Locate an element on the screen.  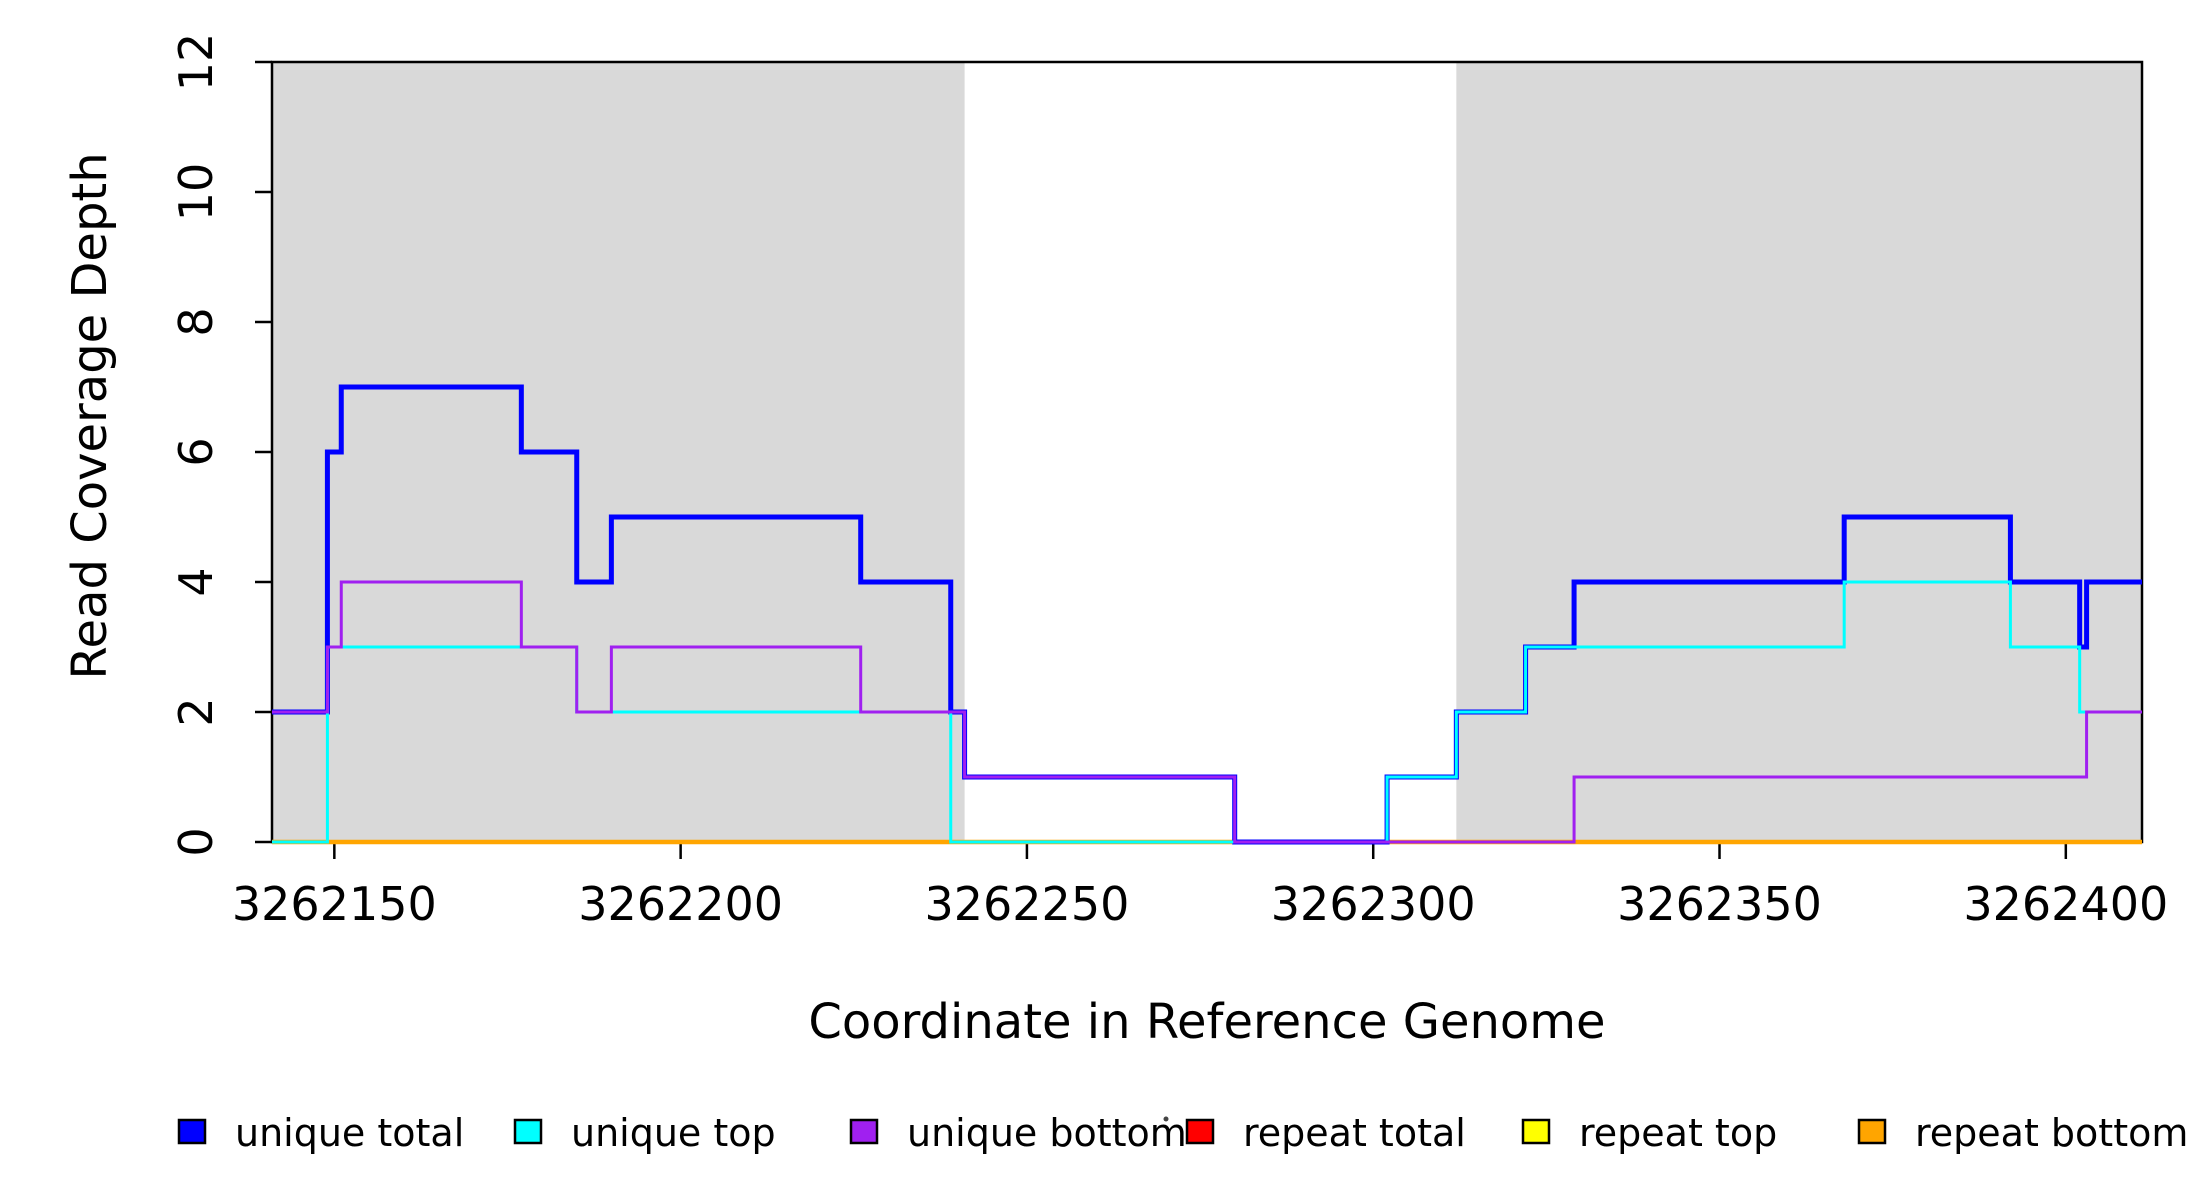
x-tick-label: 3262300 is located at coordinates (1373, 904).